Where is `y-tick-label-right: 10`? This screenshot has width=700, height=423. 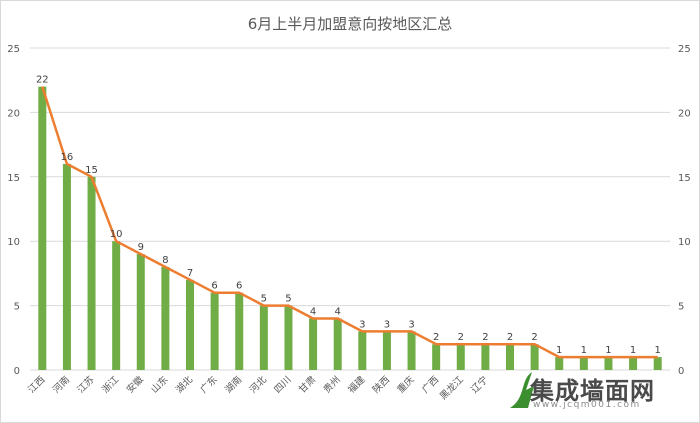
y-tick-label-right: 10 is located at coordinates (684, 242).